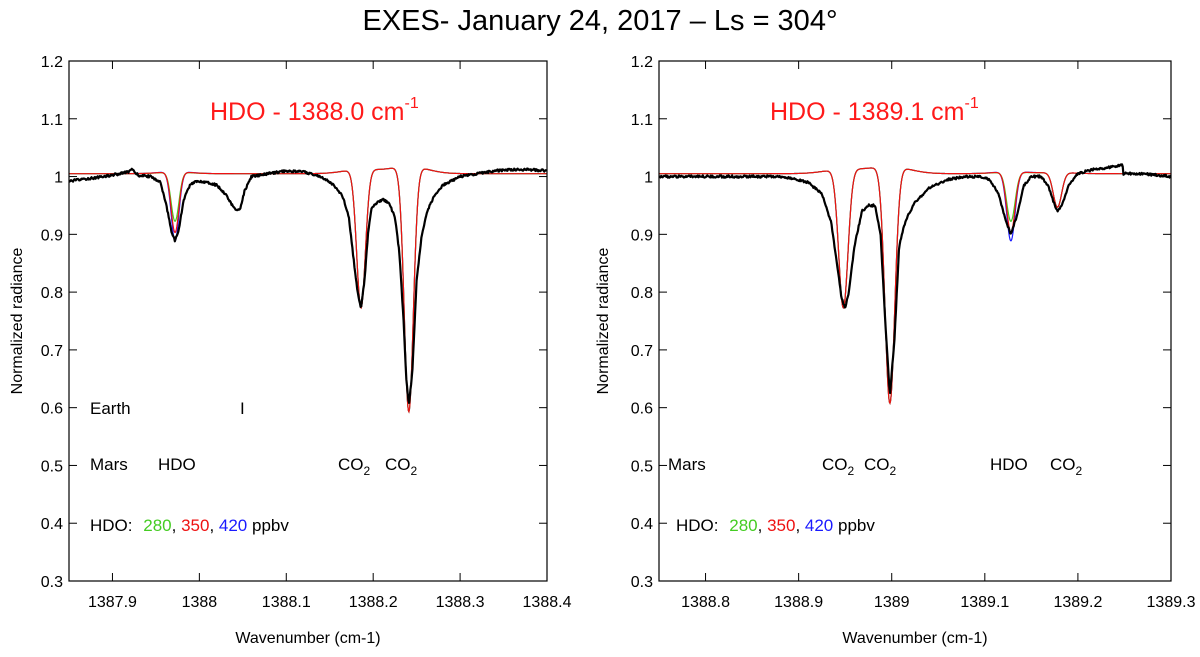  Describe the element at coordinates (308, 285) in the screenshot. I see `observed-spectrum-line` at that location.